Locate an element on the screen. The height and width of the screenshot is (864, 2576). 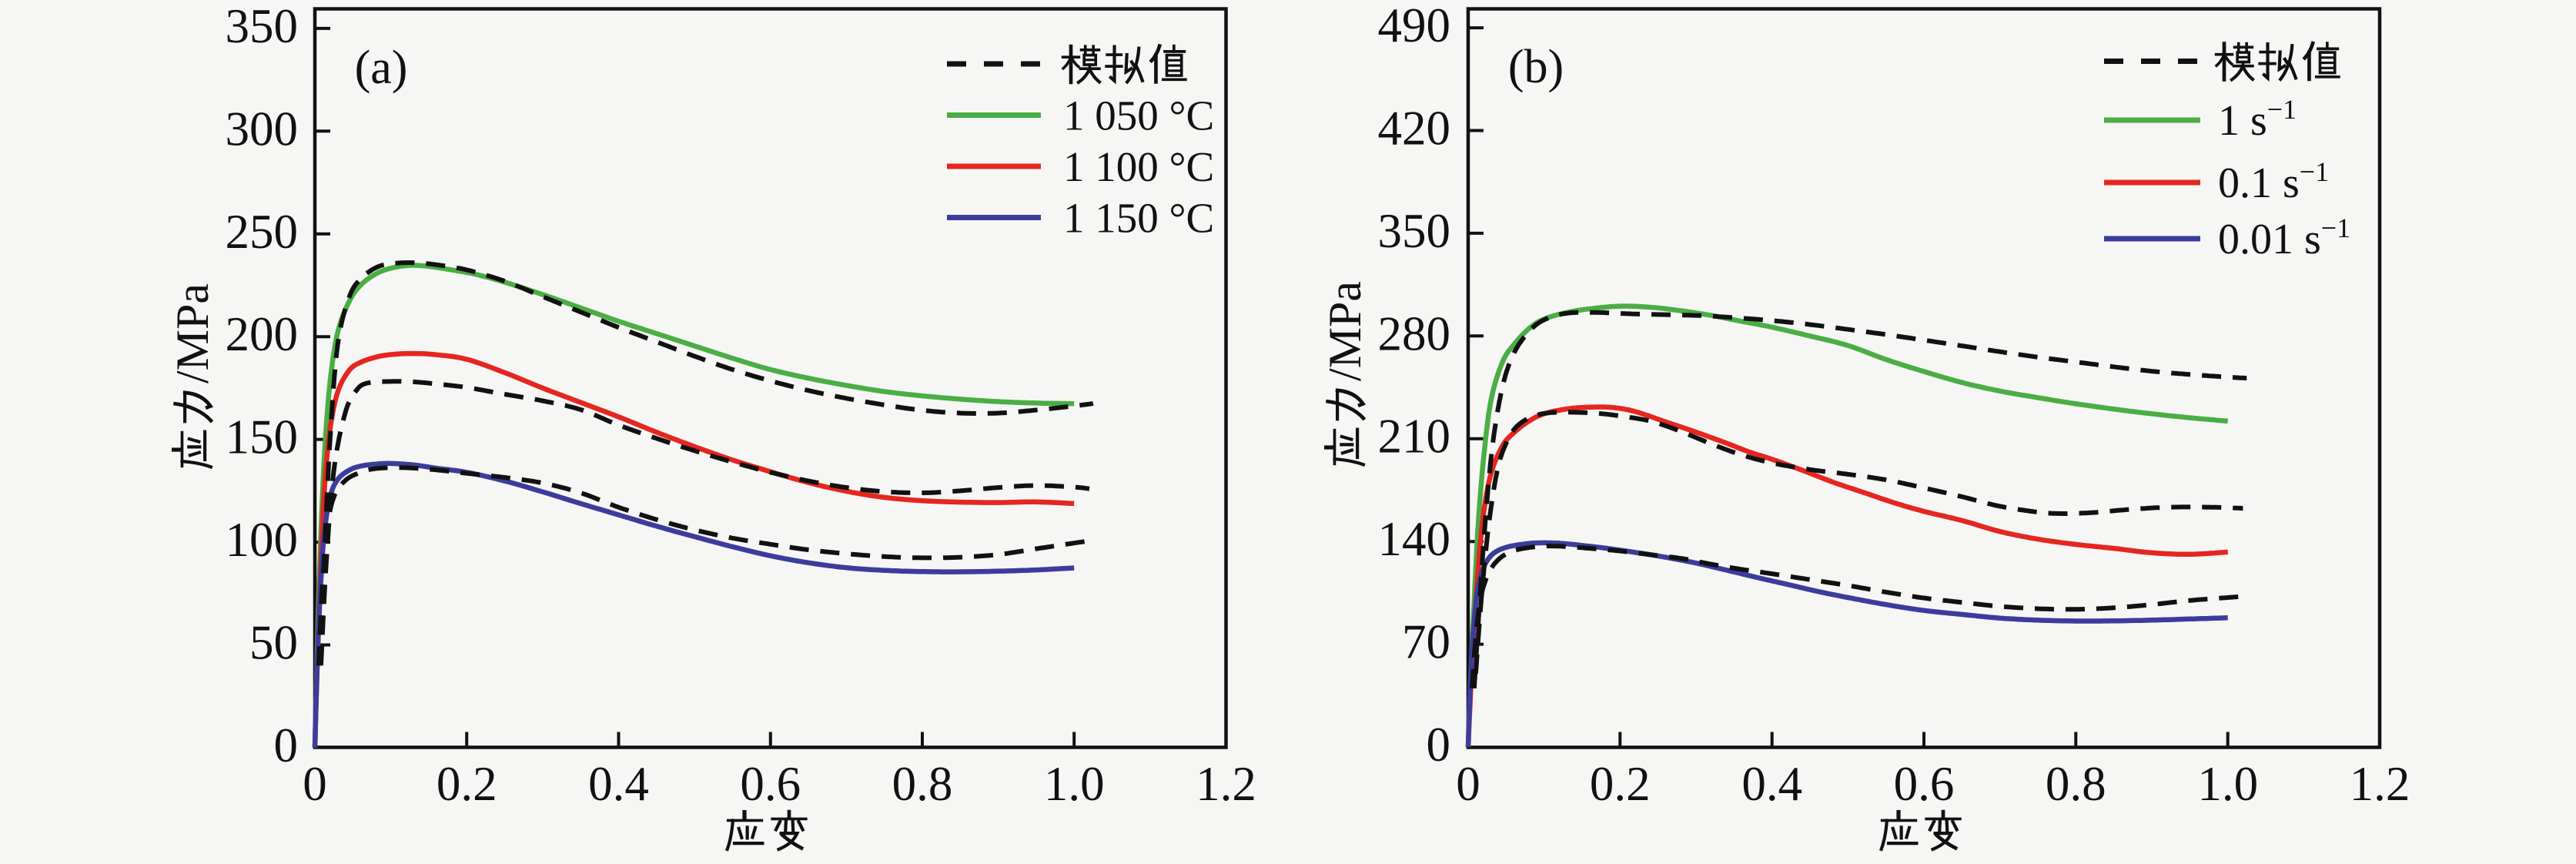
svg-text: 300 is located at coordinates (262, 129).